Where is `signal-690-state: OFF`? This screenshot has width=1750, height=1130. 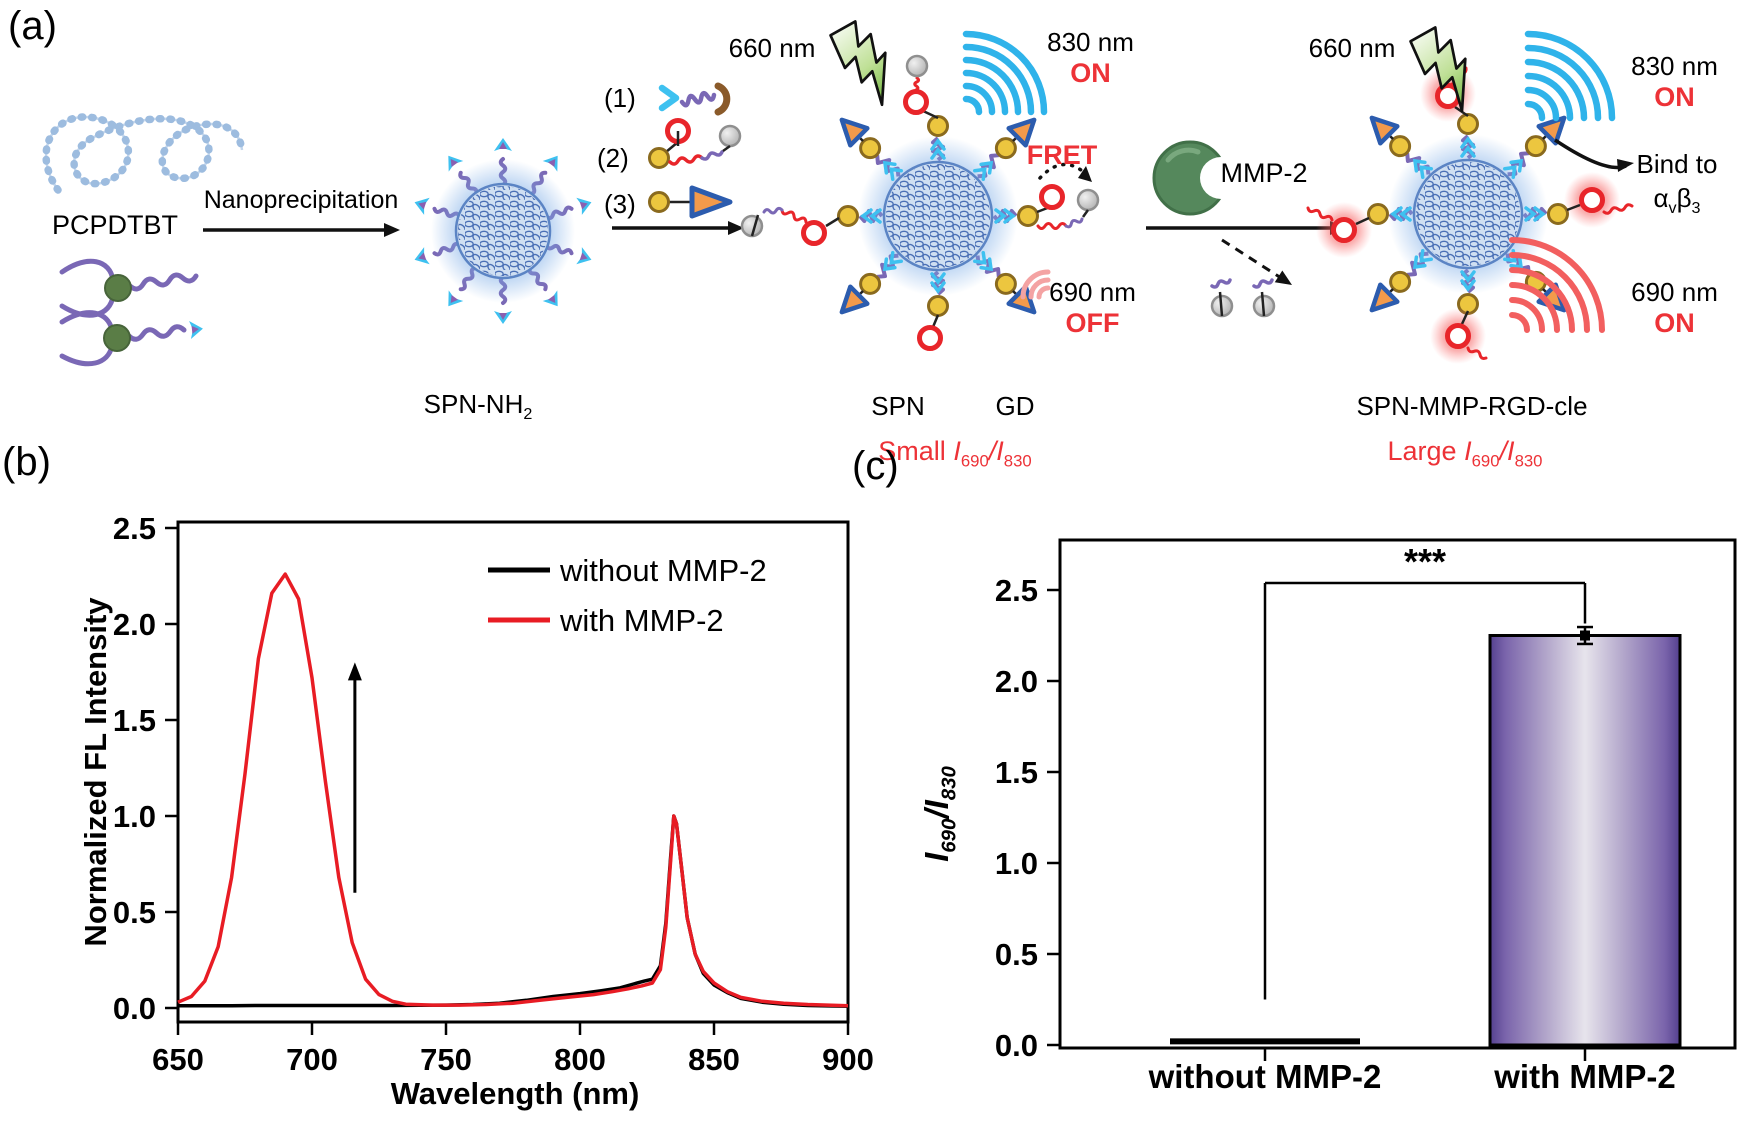 signal-690-state: OFF is located at coordinates (1092, 323).